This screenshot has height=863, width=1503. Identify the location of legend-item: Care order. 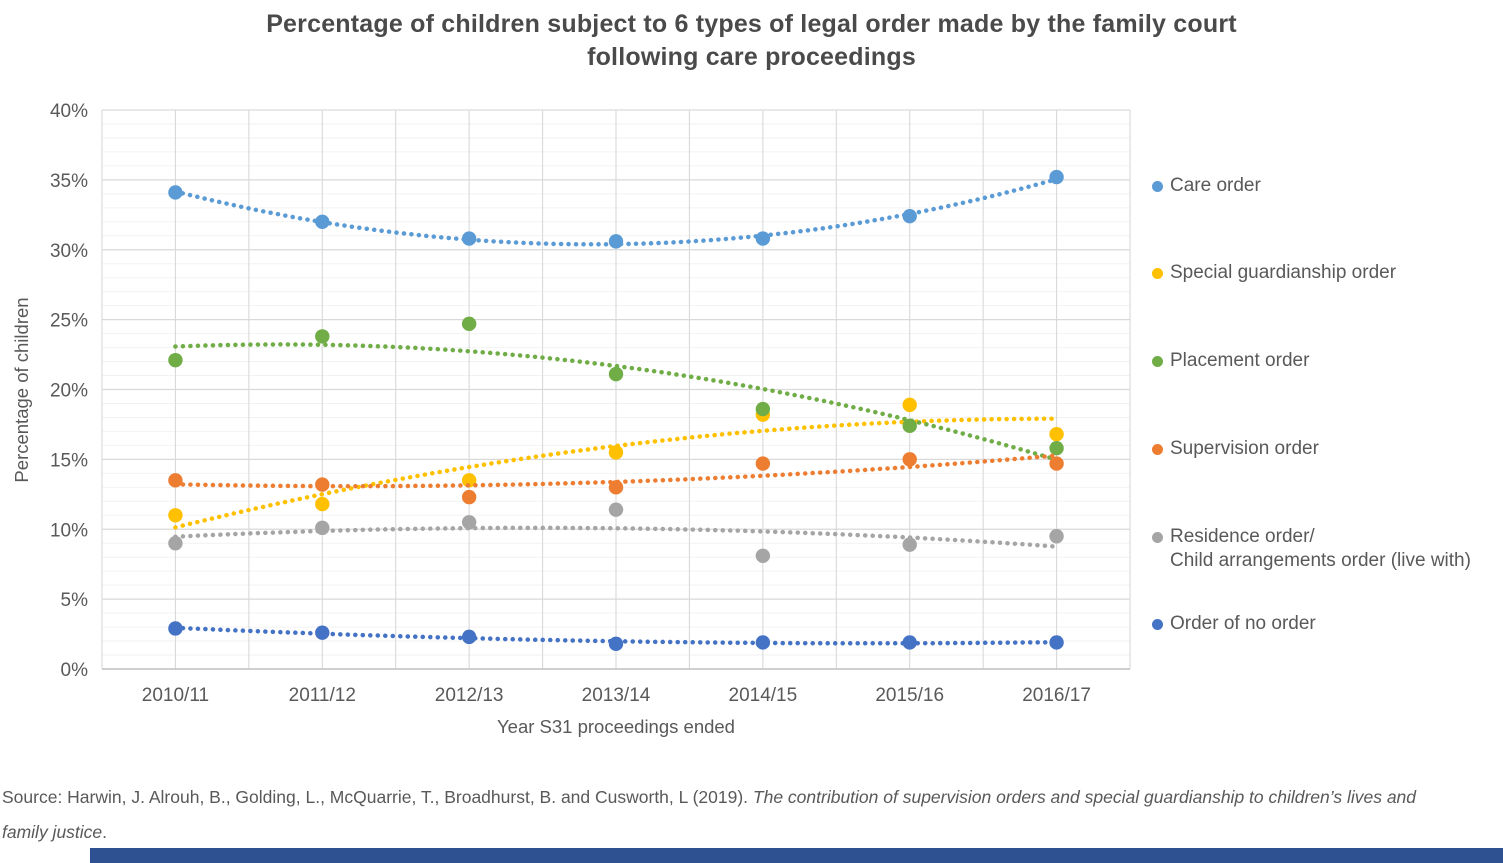
(1206, 186).